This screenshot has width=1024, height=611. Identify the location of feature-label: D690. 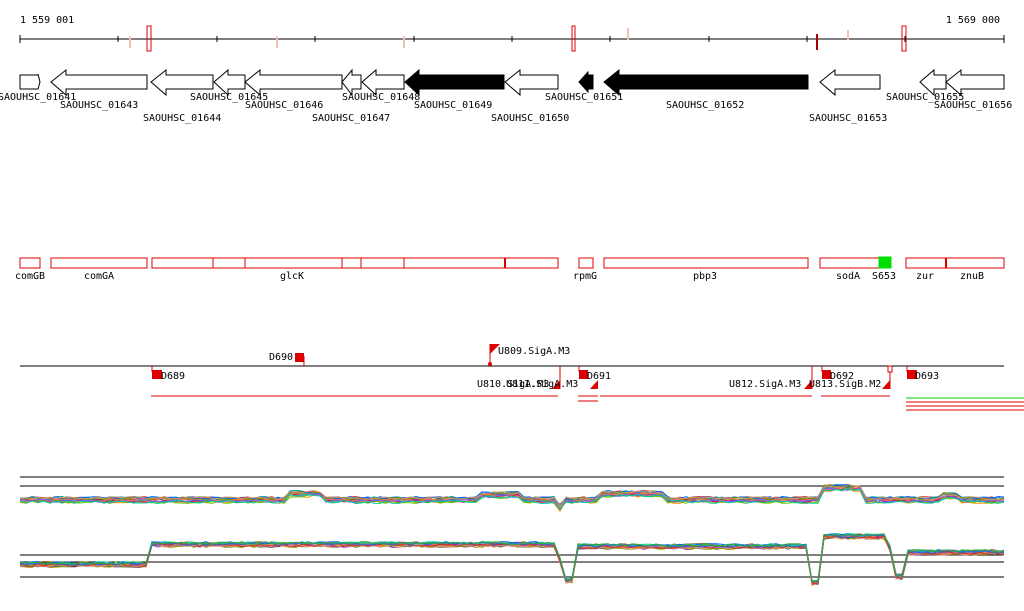
(281, 357).